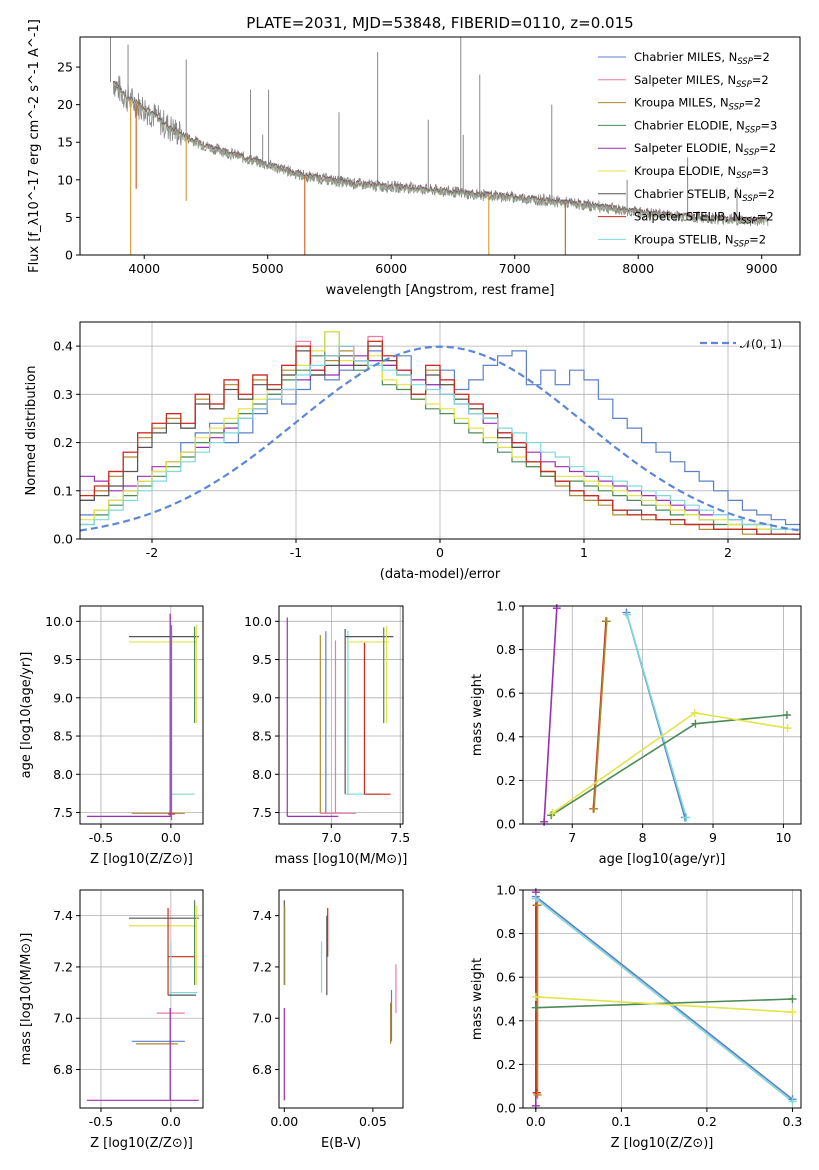 The height and width of the screenshot is (1170, 819). What do you see at coordinates (440, 153) in the screenshot?
I see `model-spectrum` at bounding box center [440, 153].